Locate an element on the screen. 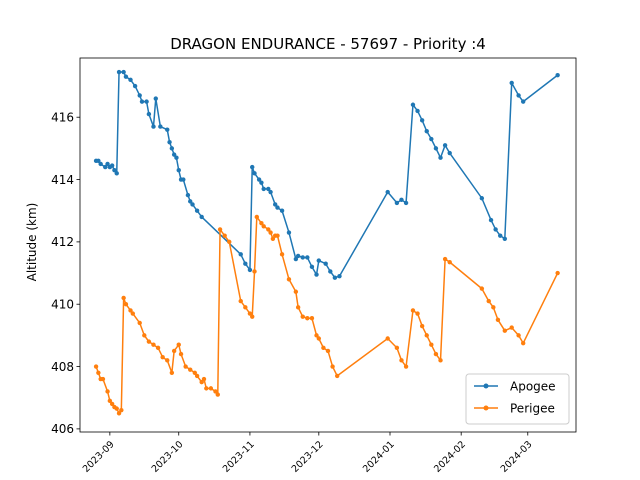  legend-item-perigee: Perigee is located at coordinates (514, 408).